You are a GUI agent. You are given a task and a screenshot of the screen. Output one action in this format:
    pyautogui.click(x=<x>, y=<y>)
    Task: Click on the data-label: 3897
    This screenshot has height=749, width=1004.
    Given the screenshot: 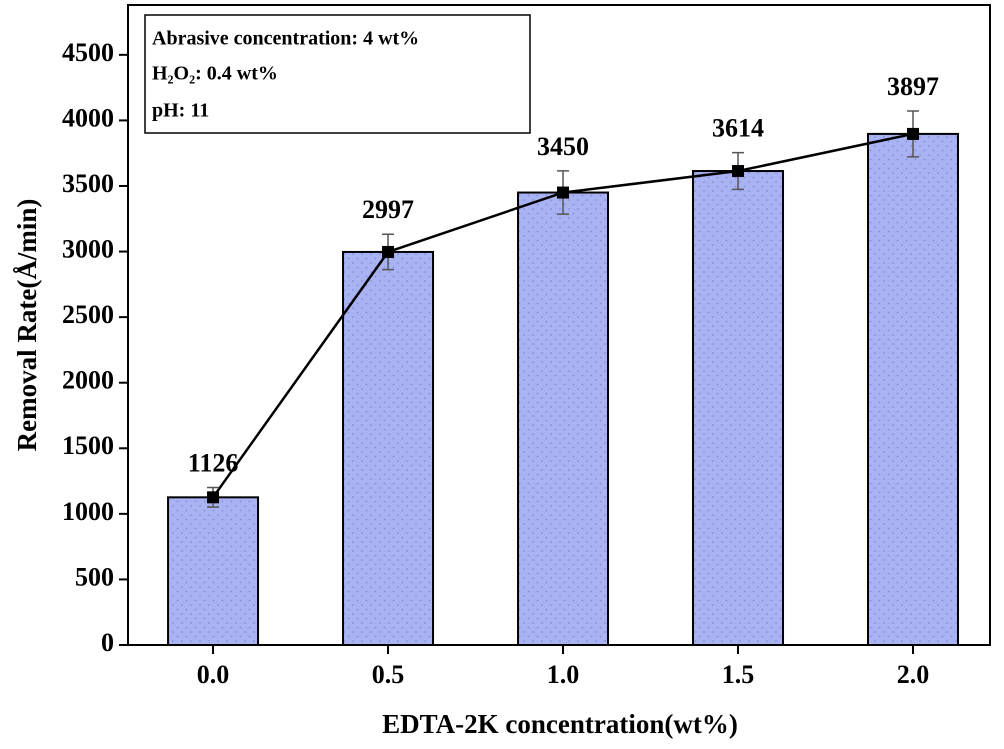 What is the action you would take?
    pyautogui.click(x=913, y=86)
    